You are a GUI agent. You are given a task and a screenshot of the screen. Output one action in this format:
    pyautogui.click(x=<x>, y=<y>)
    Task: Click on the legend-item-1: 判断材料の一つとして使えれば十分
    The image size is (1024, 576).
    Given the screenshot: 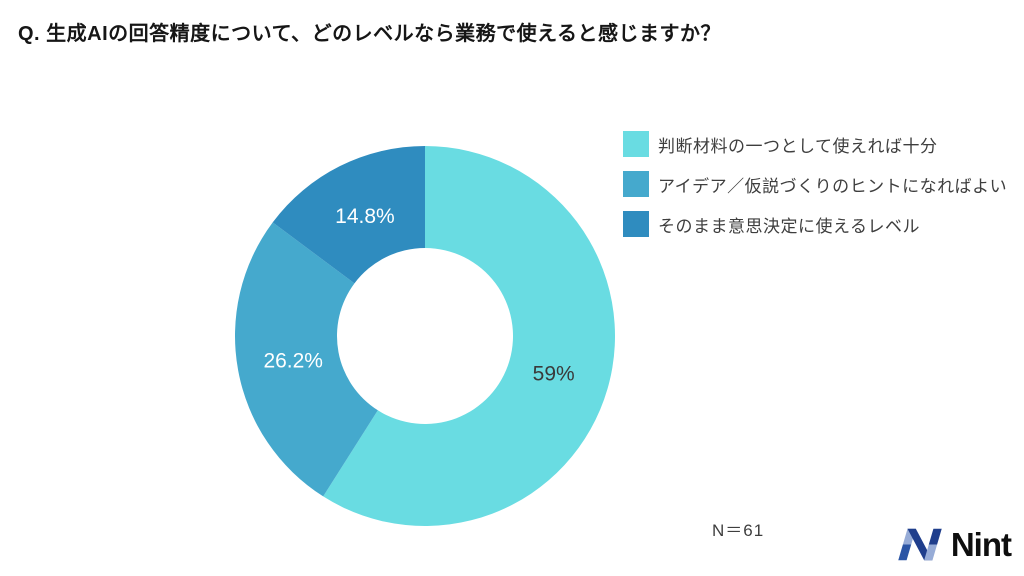 What is the action you would take?
    pyautogui.click(x=815, y=144)
    